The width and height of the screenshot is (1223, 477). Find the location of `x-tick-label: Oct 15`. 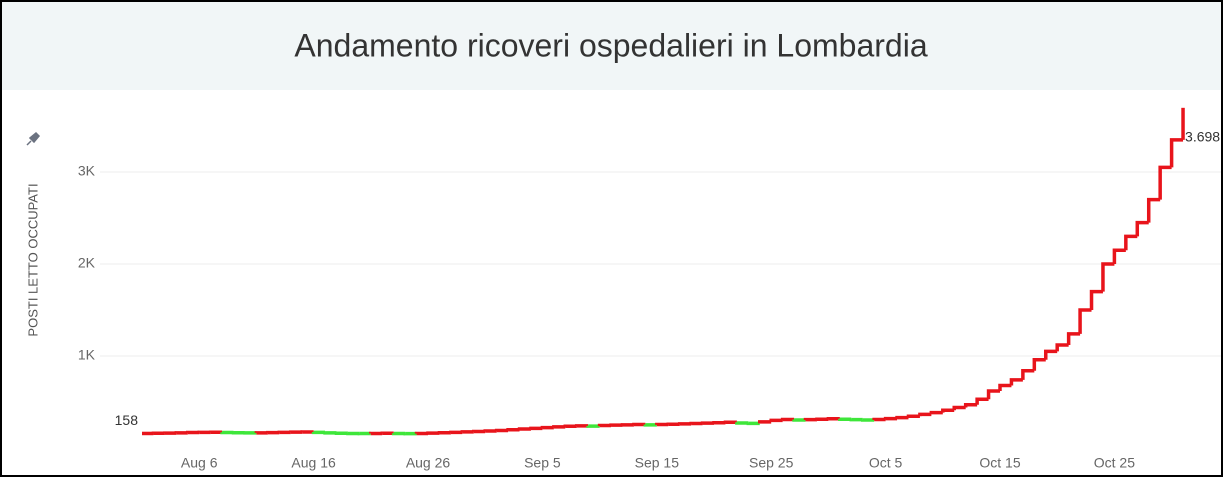

x-tick-label: Oct 15 is located at coordinates (999, 463).